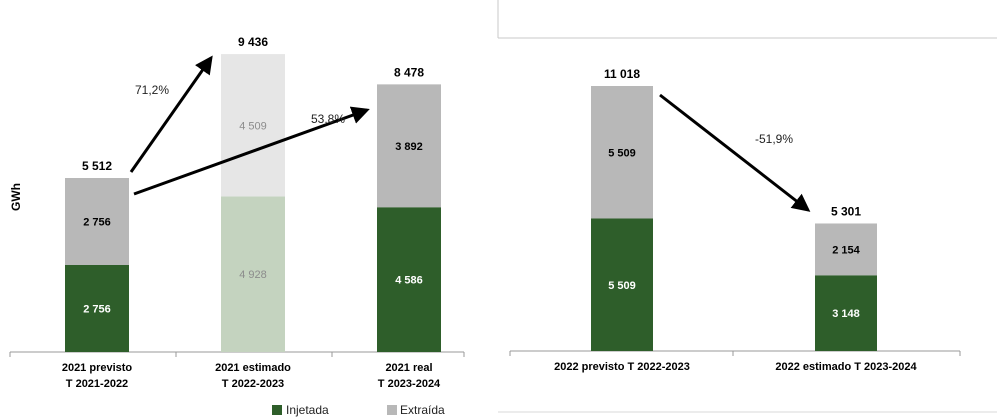  What do you see at coordinates (152, 90) in the screenshot?
I see `annotation-growth-1: 71,2%` at bounding box center [152, 90].